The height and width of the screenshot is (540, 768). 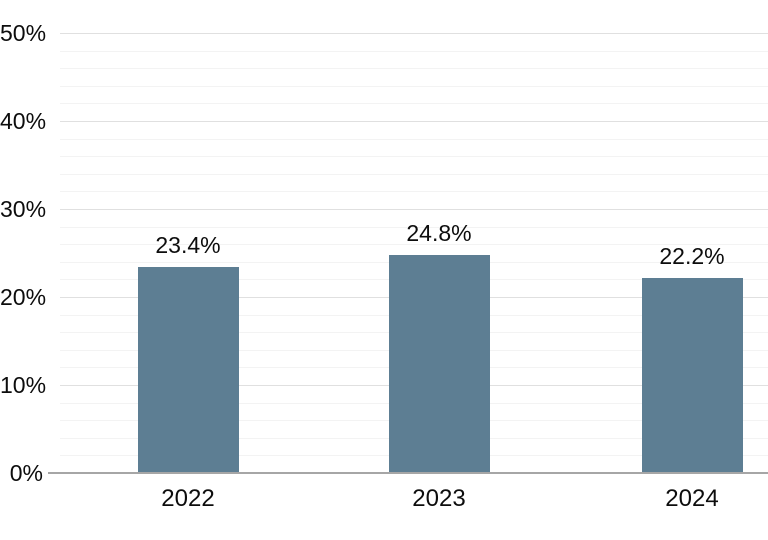 I want to click on x-axis-line, so click(x=408, y=473).